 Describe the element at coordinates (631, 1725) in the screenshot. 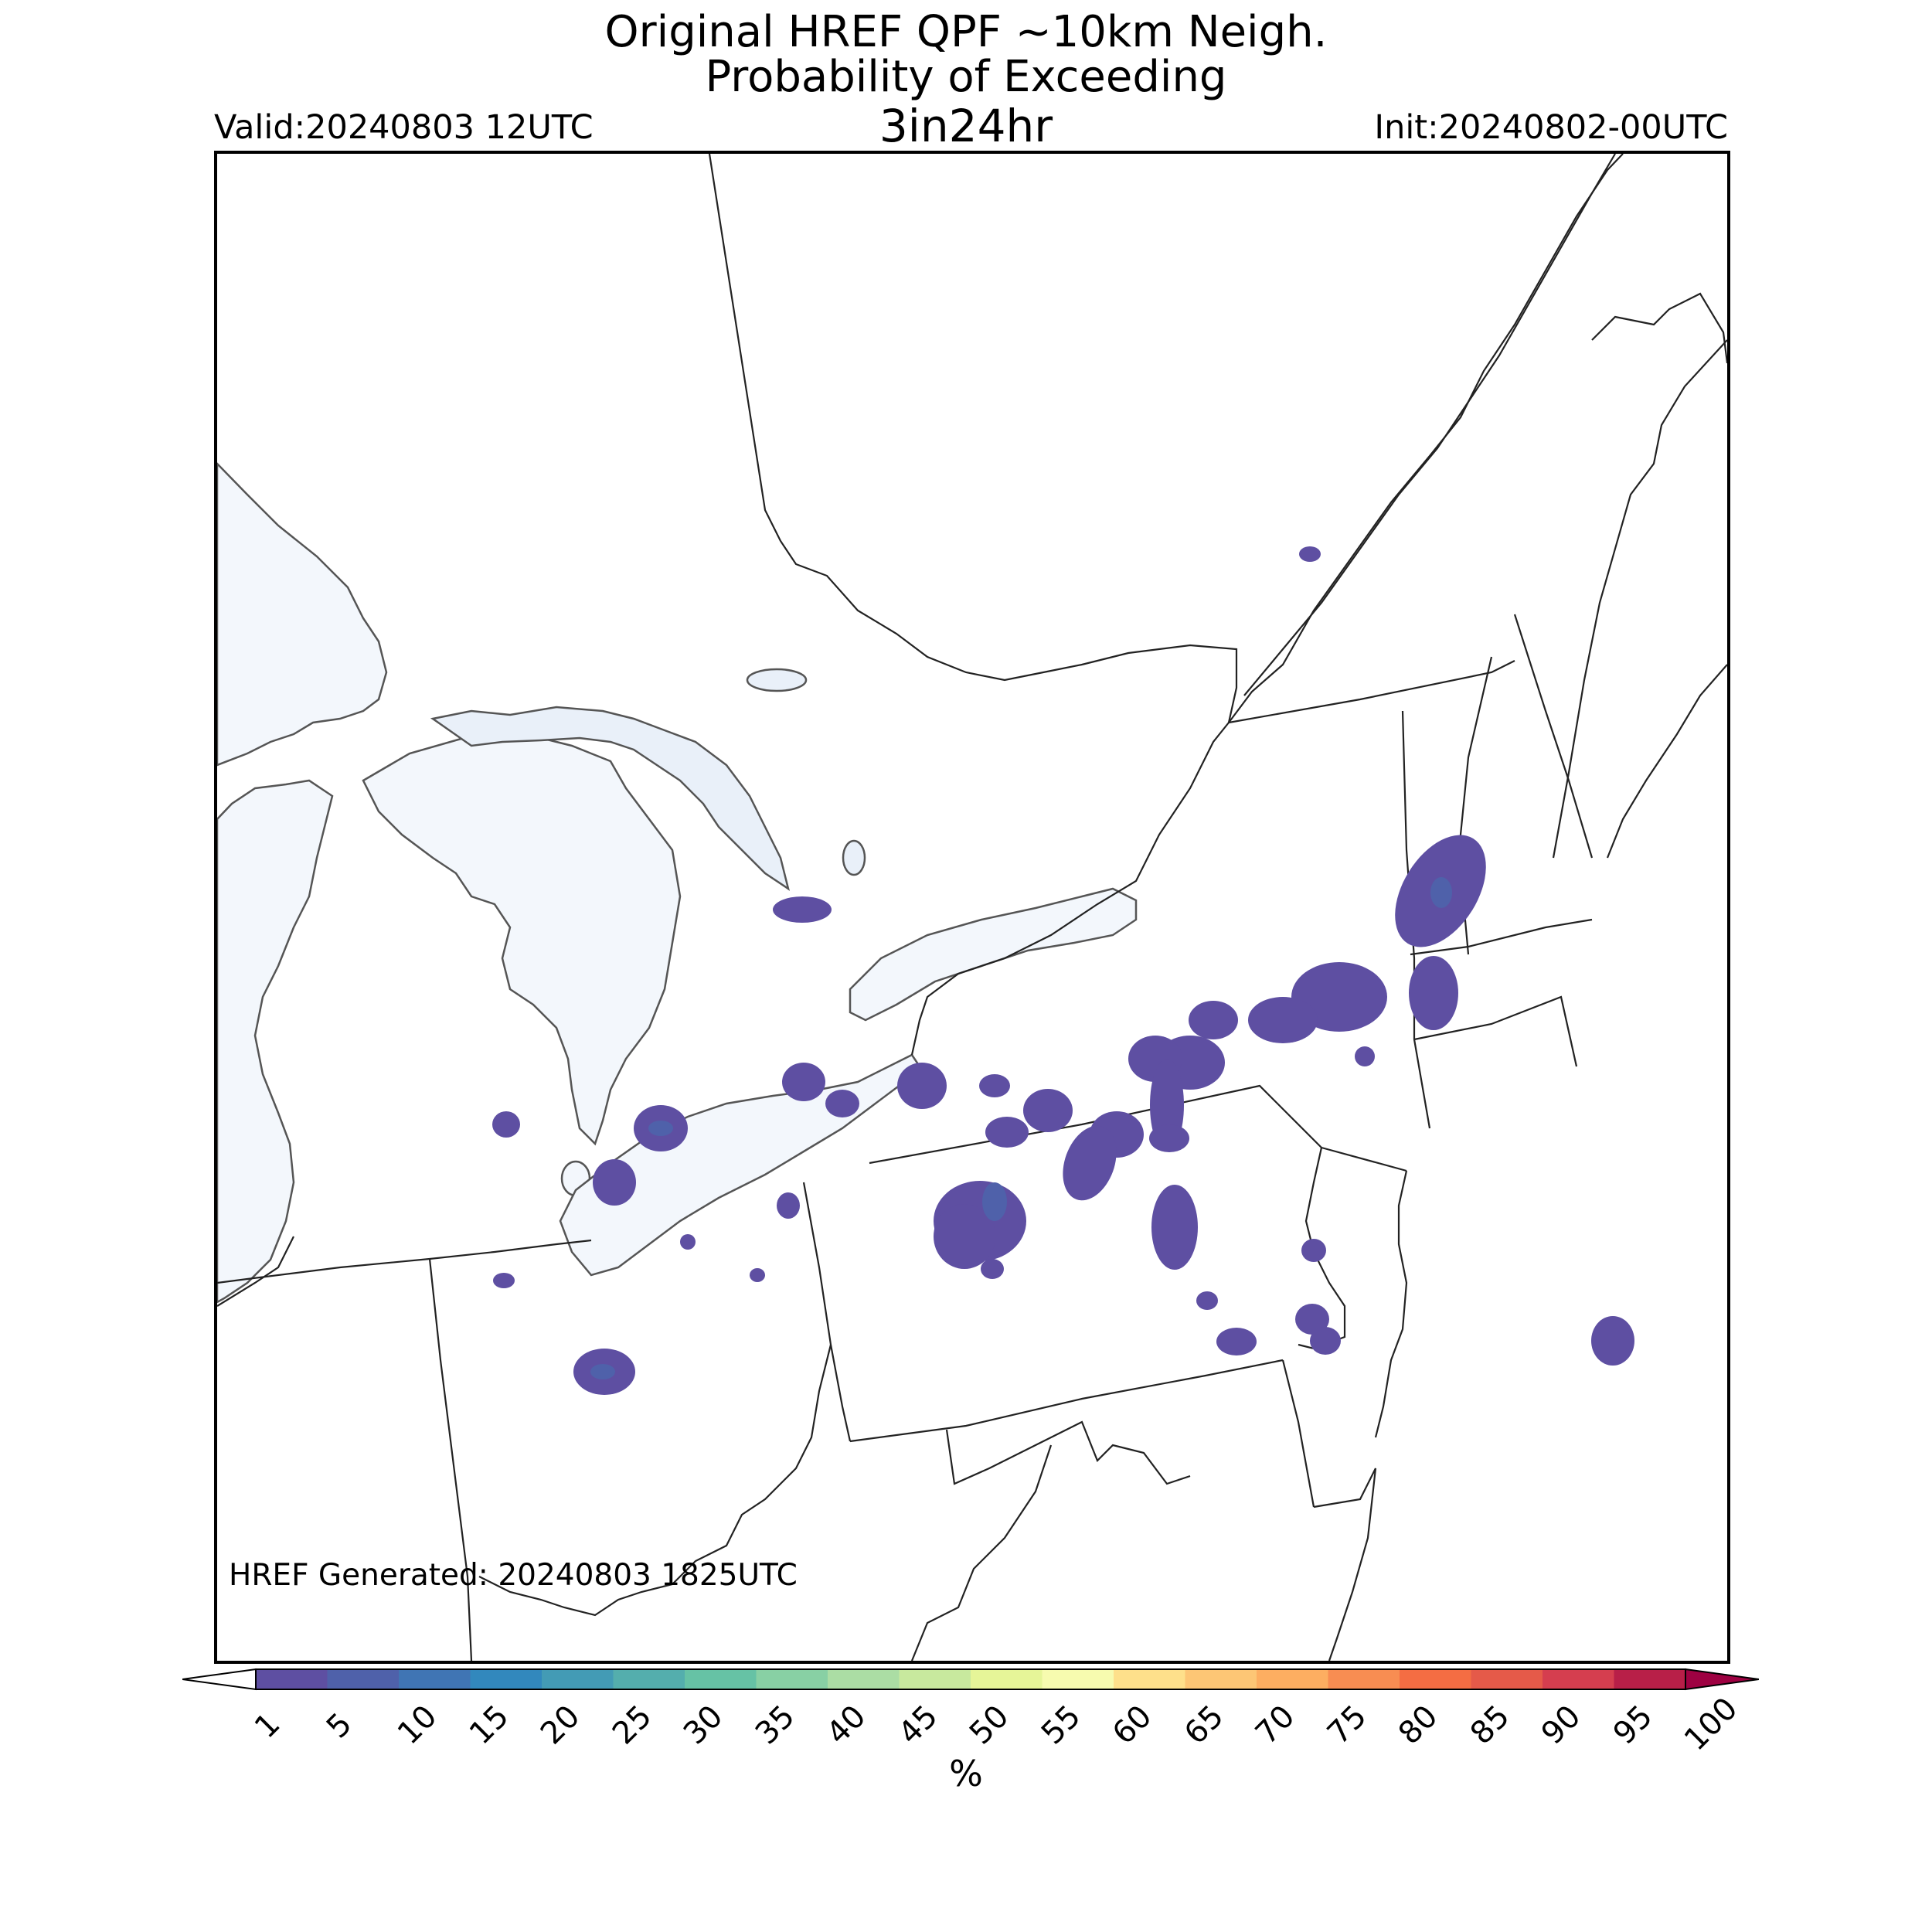

I see `colorbar-tick-label: 25` at that location.